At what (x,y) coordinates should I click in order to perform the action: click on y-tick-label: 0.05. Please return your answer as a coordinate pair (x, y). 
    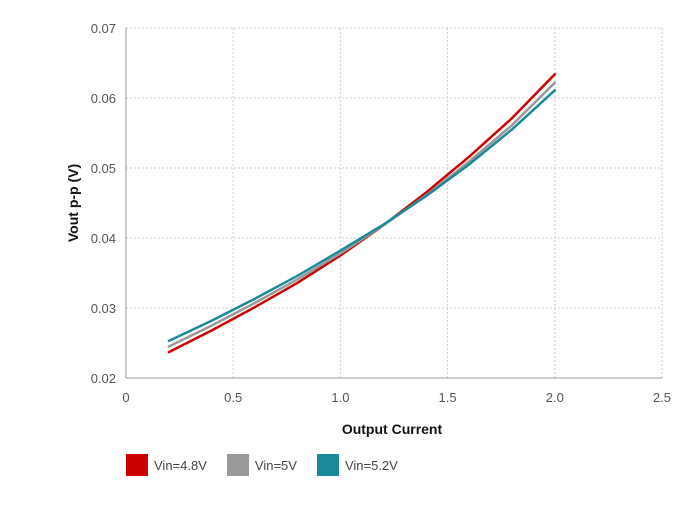
    Looking at the image, I should click on (103, 168).